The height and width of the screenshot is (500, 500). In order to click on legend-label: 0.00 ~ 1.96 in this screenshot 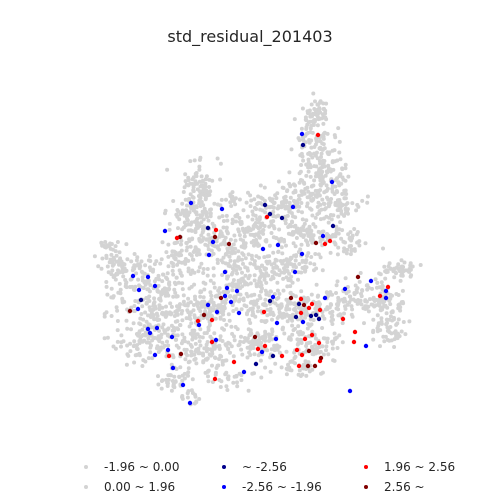, I will do `click(140, 487)`.